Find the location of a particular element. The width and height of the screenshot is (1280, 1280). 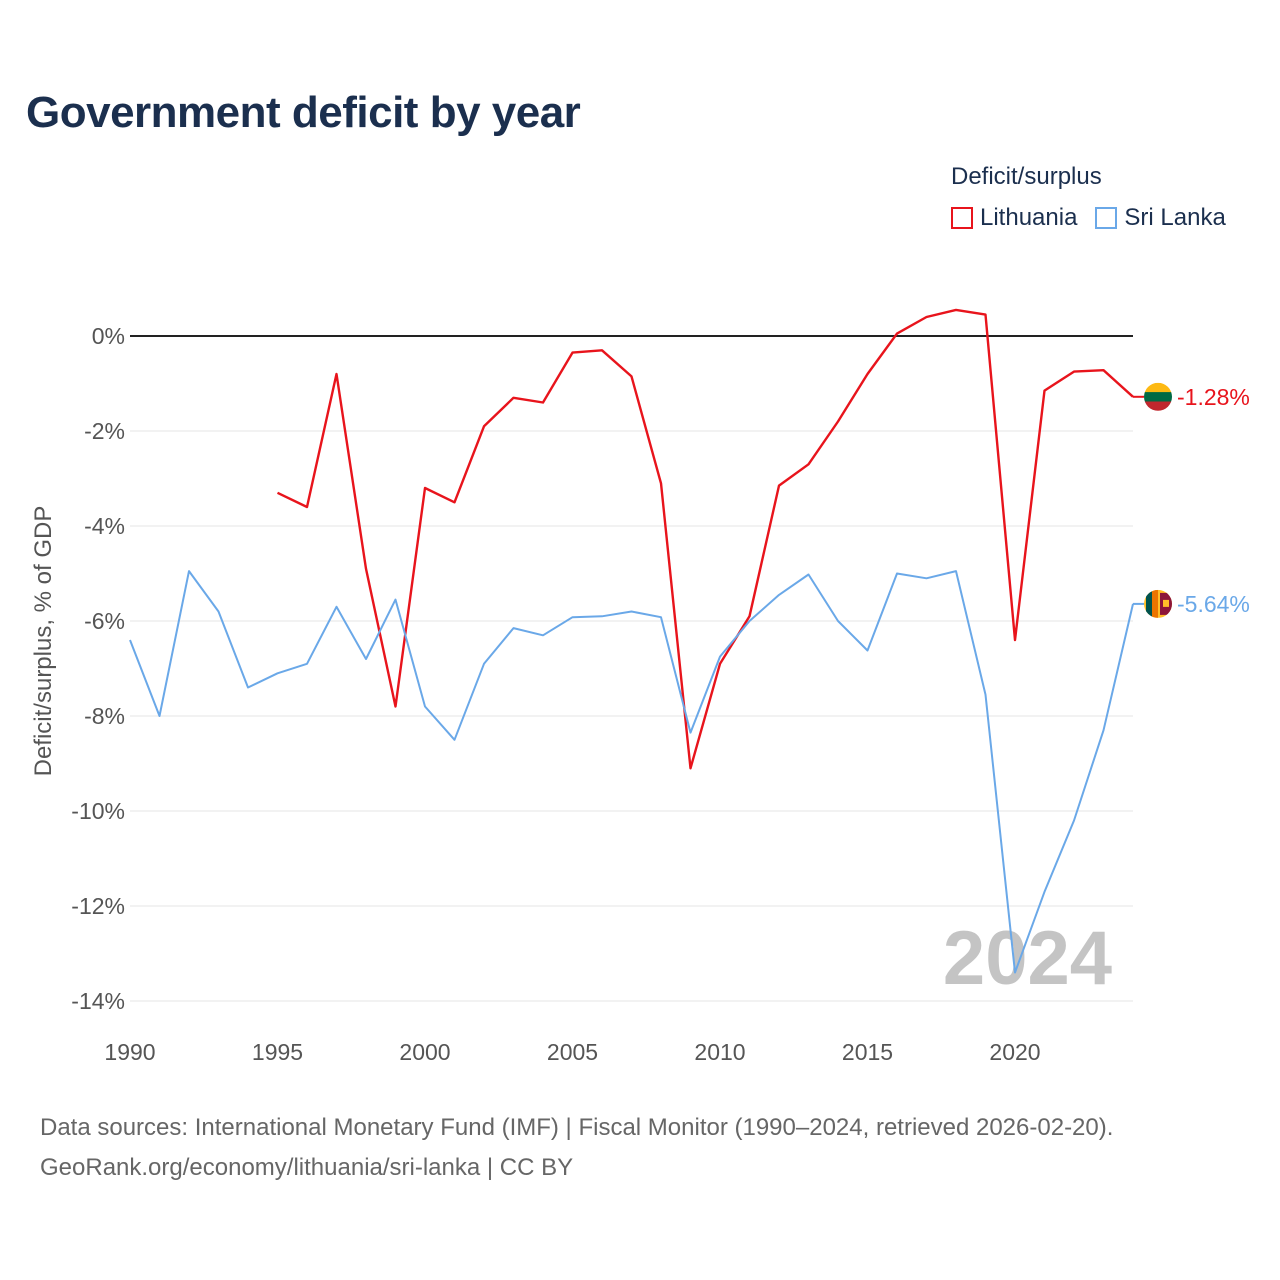

y-tick-label: -2% is located at coordinates (104, 431).